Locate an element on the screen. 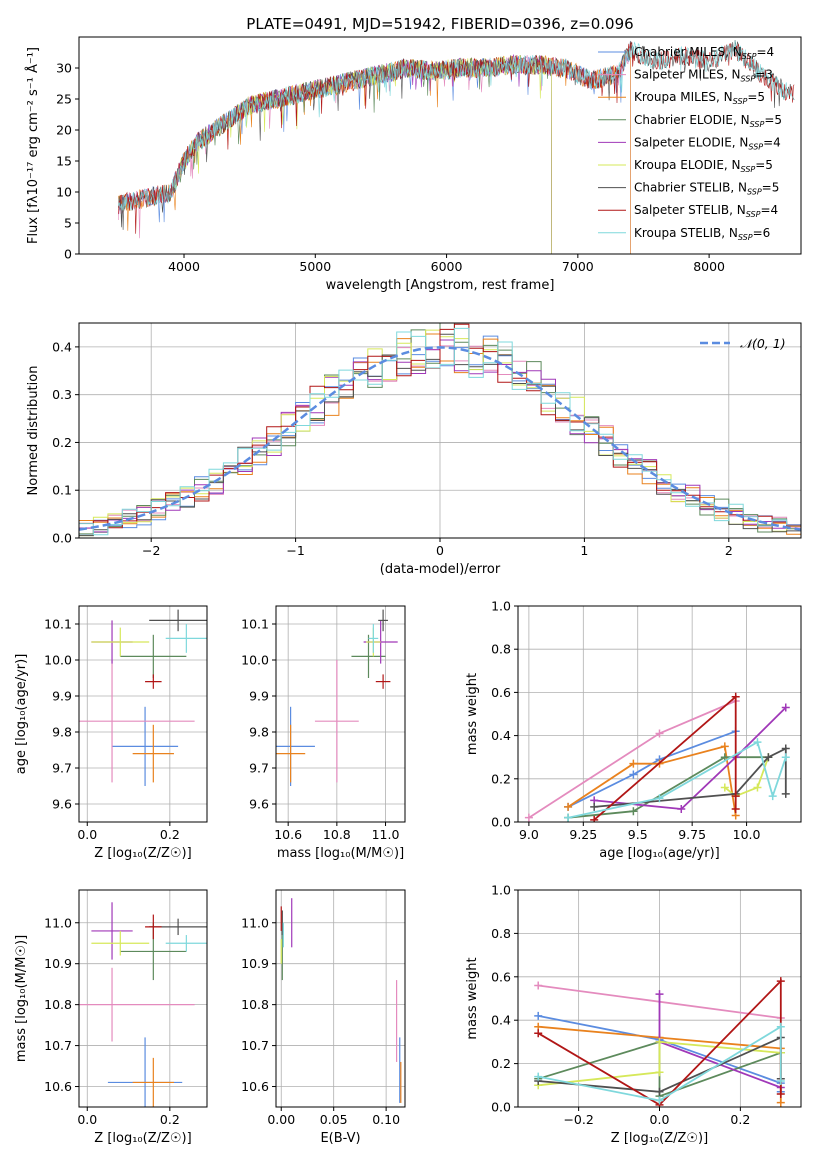 The width and height of the screenshot is (819, 1170). x-tick-label: 0.05 is located at coordinates (334, 1119).